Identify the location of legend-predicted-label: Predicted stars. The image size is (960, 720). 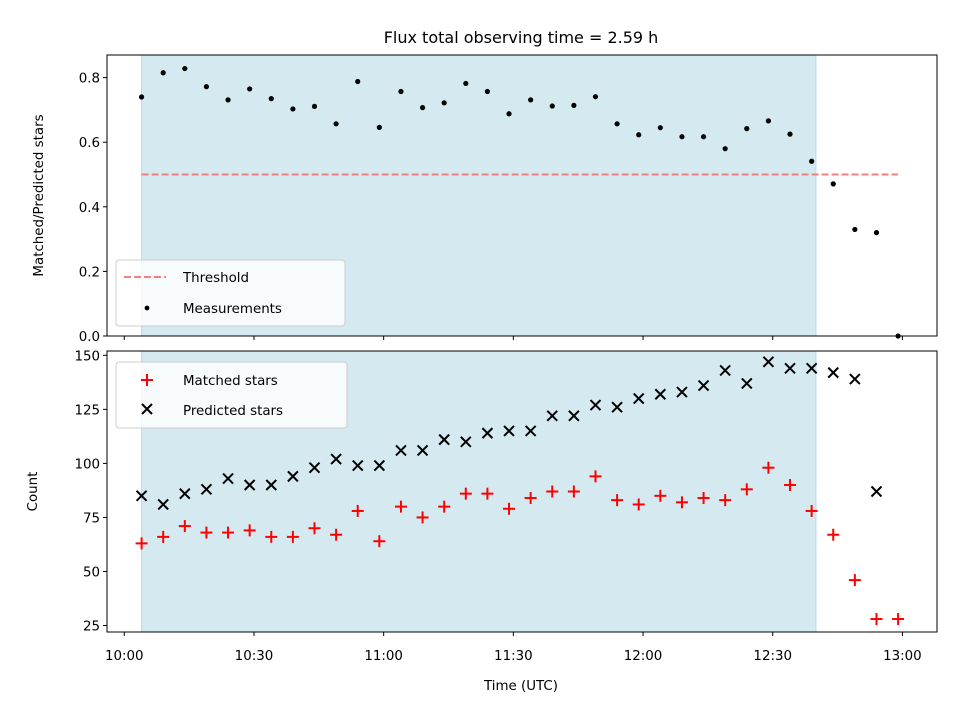
(233, 411).